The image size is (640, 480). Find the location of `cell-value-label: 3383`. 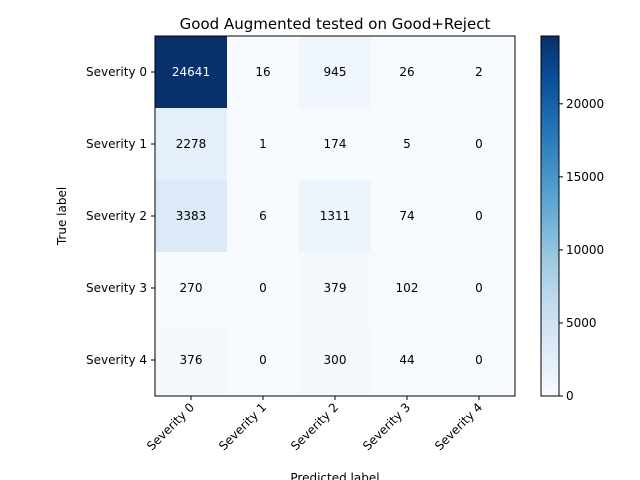

cell-value-label: 3383 is located at coordinates (191, 216).